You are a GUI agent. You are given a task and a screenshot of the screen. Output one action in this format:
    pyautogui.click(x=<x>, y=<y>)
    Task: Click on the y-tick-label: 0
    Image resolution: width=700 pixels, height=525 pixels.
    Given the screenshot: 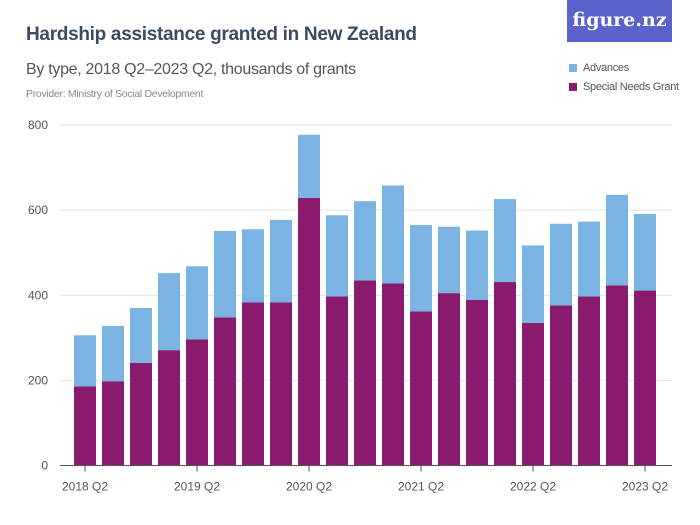 What is the action you would take?
    pyautogui.click(x=44, y=466)
    